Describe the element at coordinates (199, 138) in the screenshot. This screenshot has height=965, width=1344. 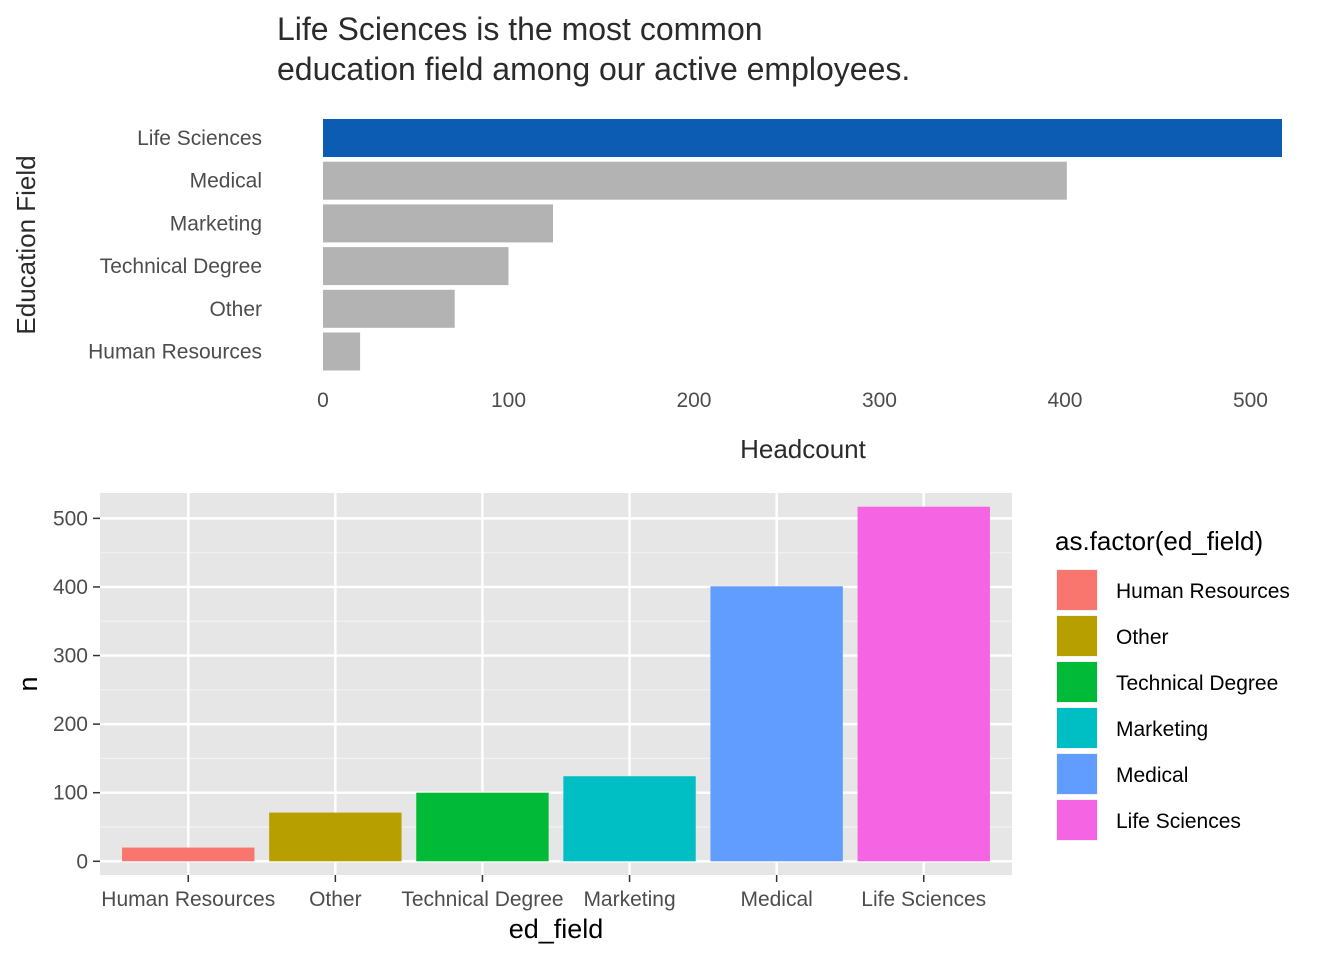
I see `top-y-tick-label: Life Sciences` at that location.